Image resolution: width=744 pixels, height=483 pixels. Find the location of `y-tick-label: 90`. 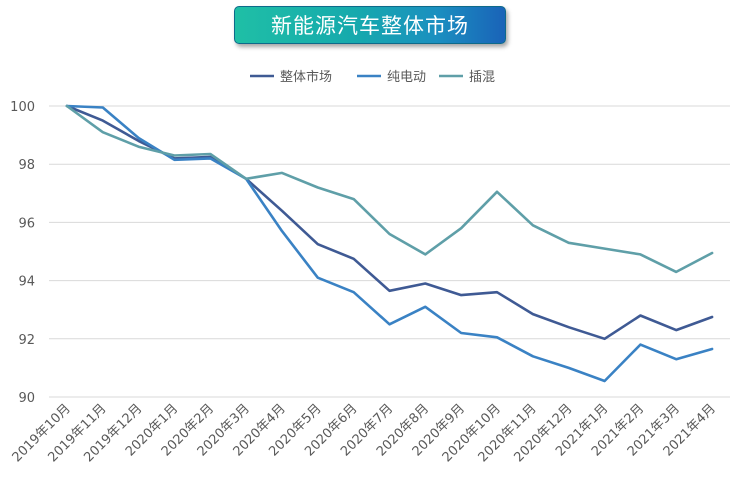

y-tick-label: 90 is located at coordinates (26, 398).